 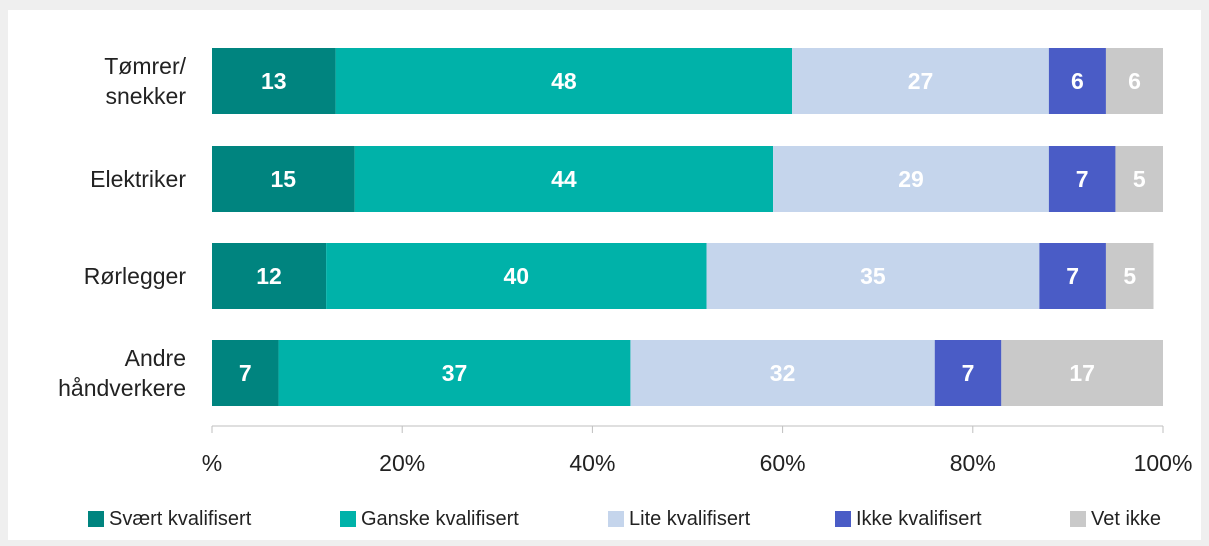 What do you see at coordinates (135, 276) in the screenshot?
I see `category-label: Rørlegger` at bounding box center [135, 276].